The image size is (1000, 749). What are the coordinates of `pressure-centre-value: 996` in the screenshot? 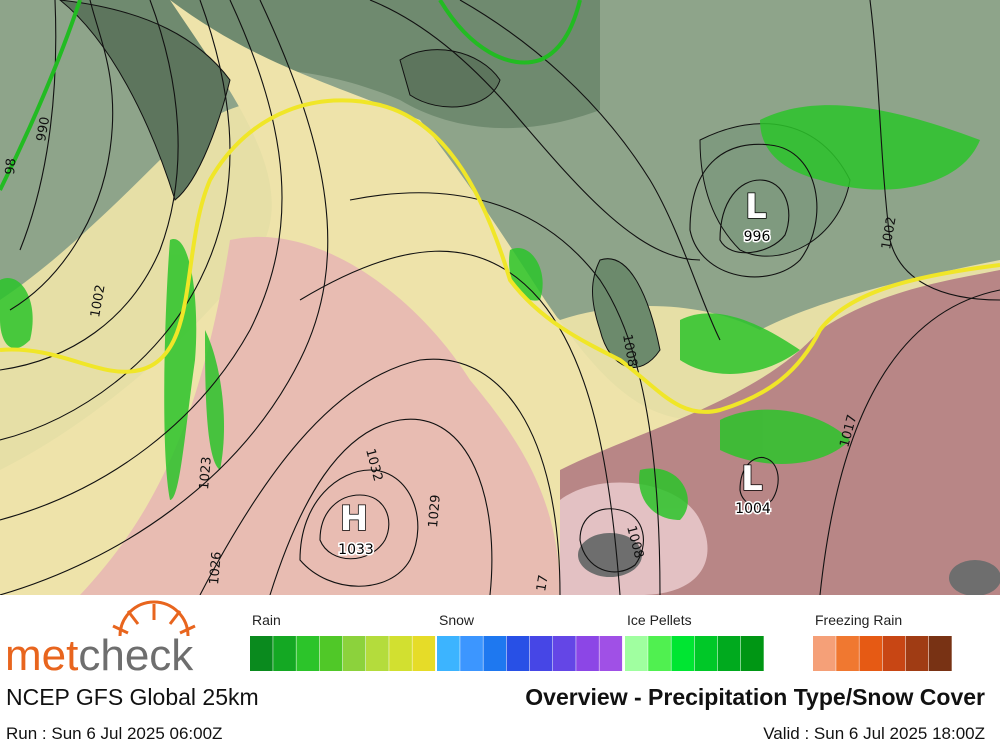 It's located at (757, 237).